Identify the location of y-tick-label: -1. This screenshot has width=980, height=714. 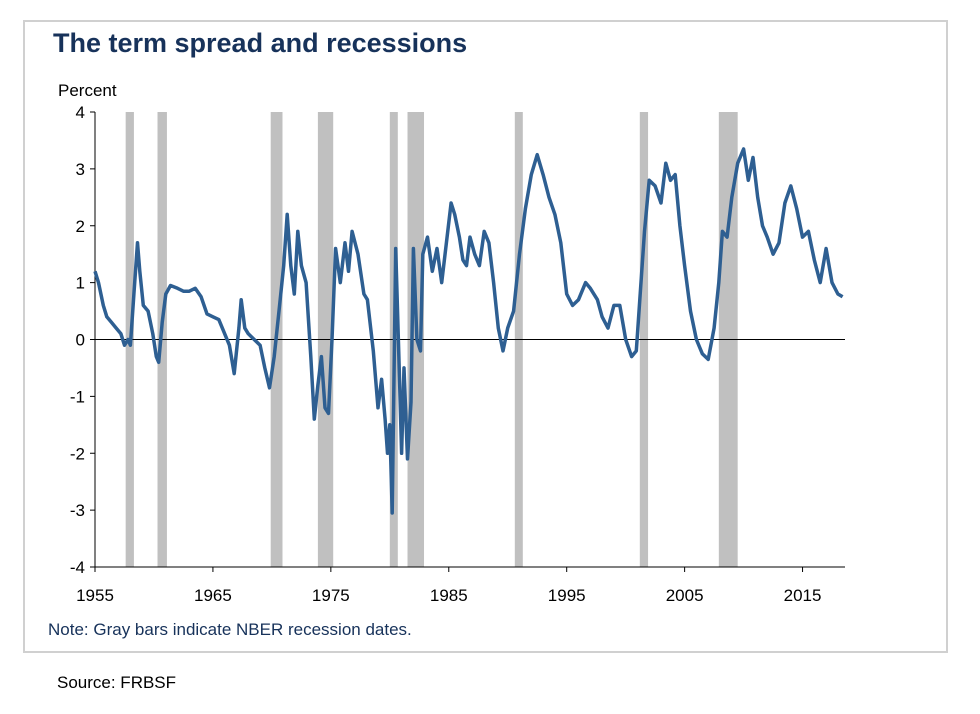
(77, 396).